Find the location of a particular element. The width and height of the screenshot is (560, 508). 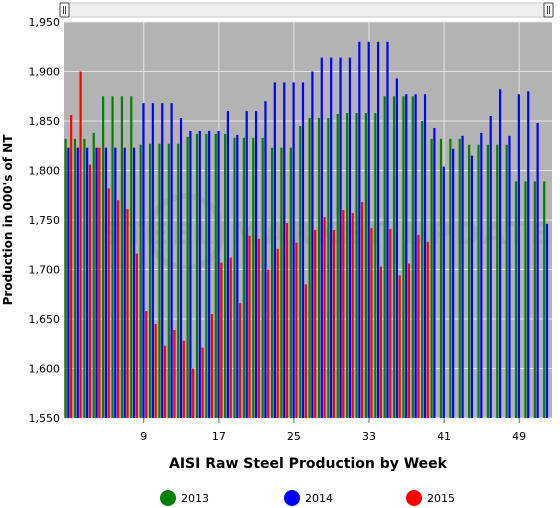

range-selector-track is located at coordinates (307, 10).